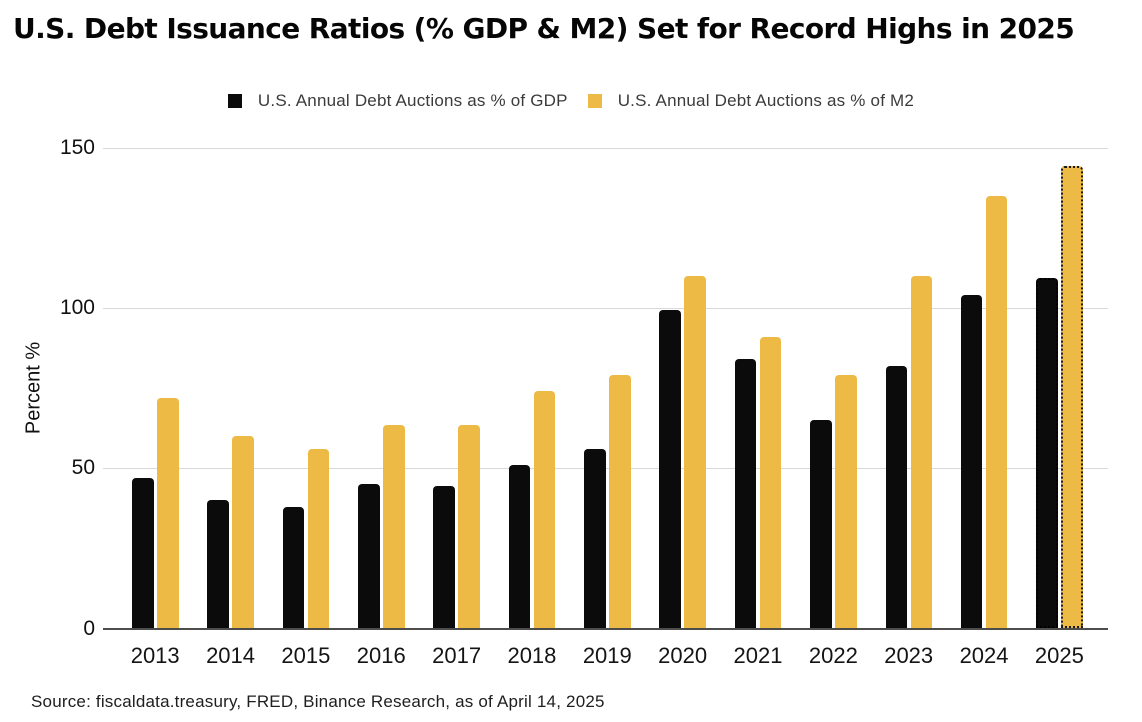 The width and height of the screenshot is (1142, 722). I want to click on bar-gdp-2013, so click(143, 553).